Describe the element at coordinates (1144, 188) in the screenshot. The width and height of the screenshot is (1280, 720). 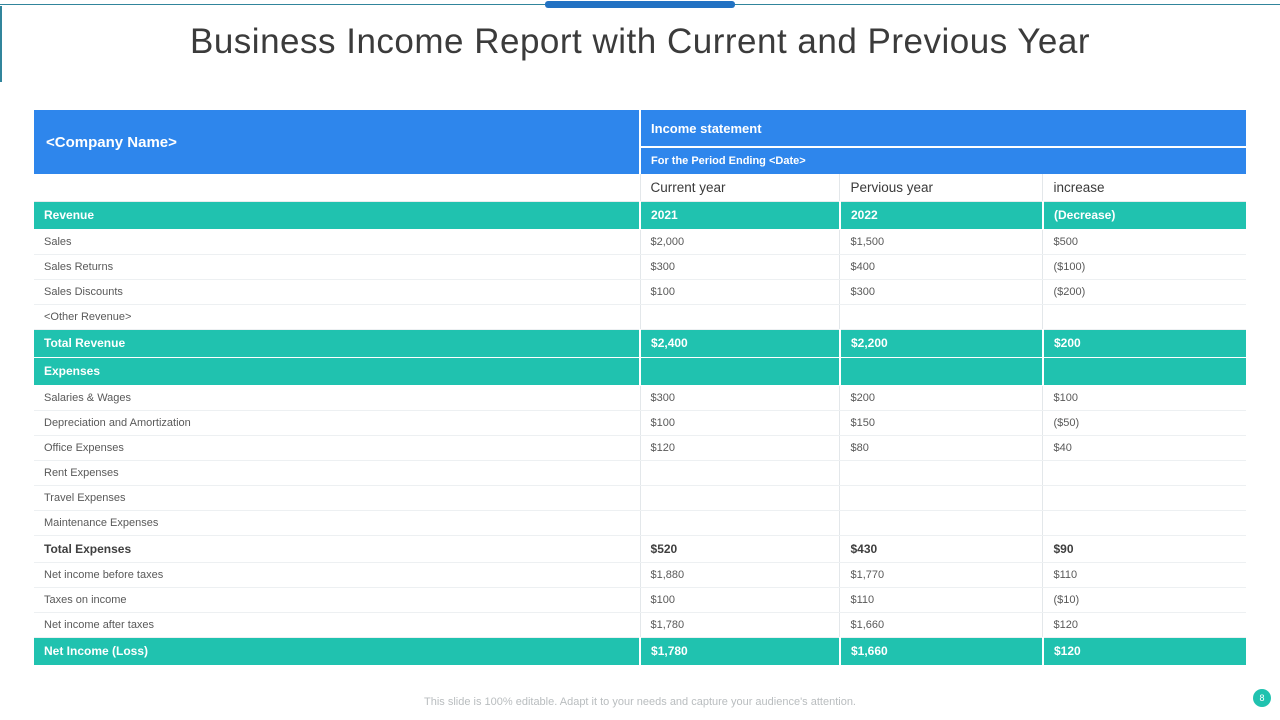
I see `column-header-increase: increase` at that location.